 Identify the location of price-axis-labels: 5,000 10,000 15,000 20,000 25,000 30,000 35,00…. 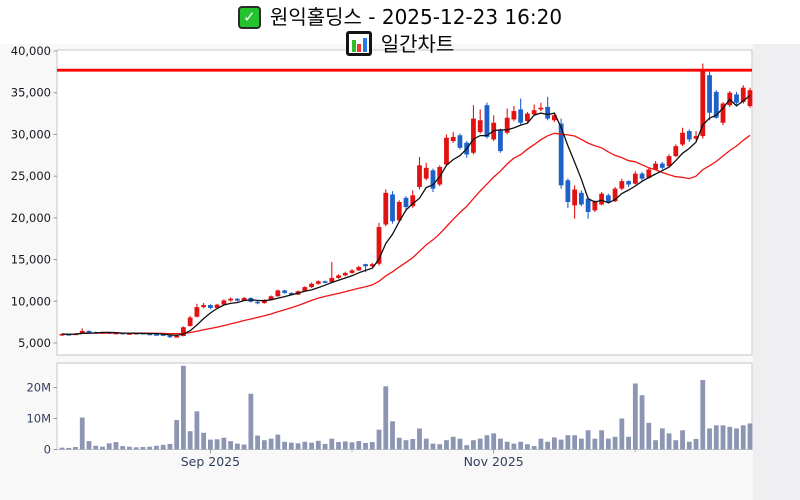
(34, 197).